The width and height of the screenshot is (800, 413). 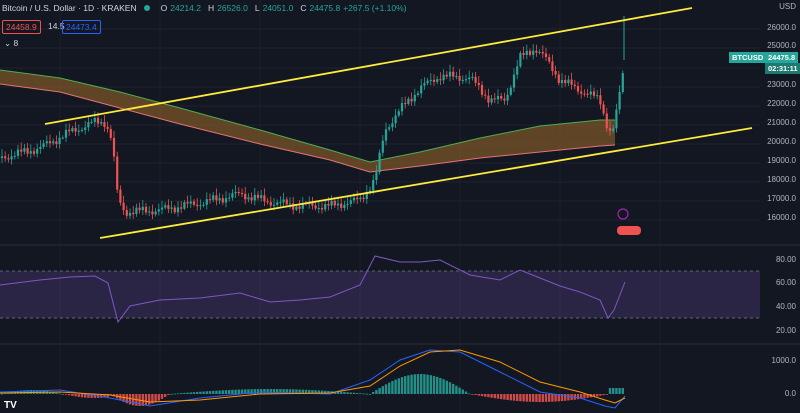 I want to click on low-value: 24051.0, so click(x=278, y=8).